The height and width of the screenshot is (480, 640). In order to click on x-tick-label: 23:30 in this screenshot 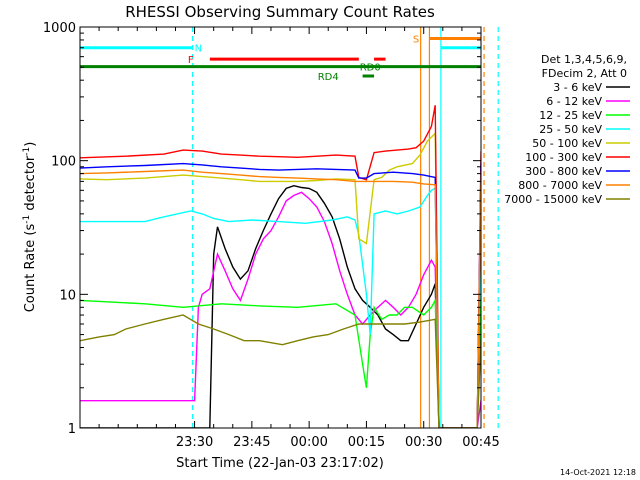, I will do `click(194, 442)`.